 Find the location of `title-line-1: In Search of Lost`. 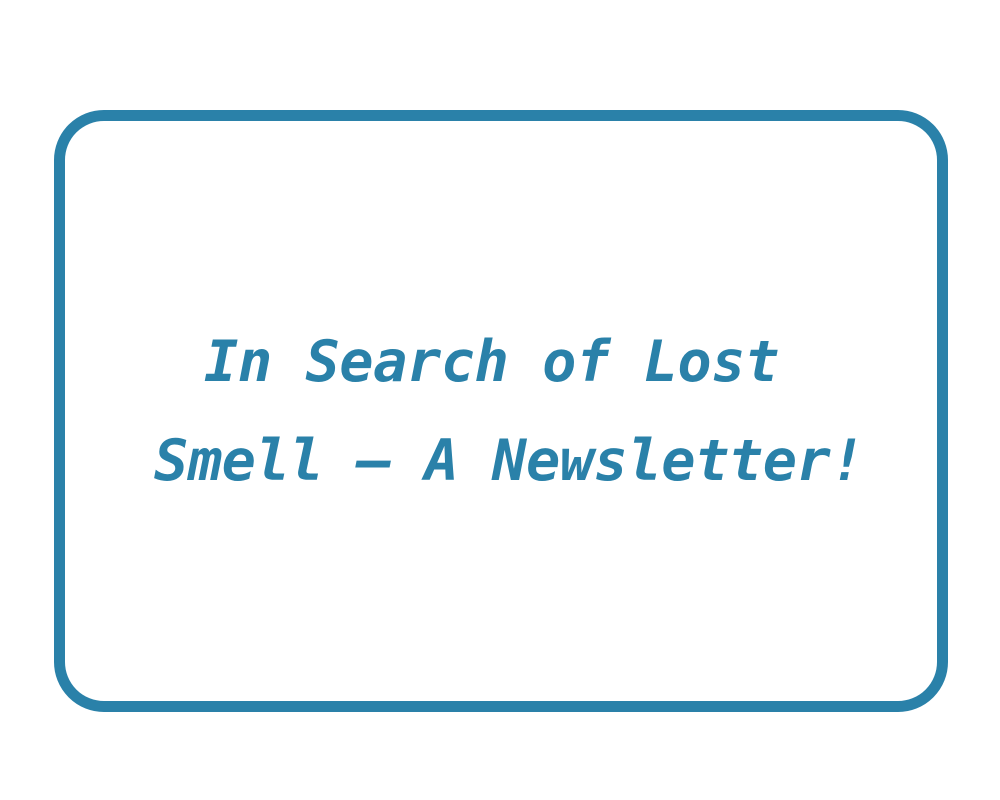

title-line-1: In Search of Lost is located at coordinates (491, 362).